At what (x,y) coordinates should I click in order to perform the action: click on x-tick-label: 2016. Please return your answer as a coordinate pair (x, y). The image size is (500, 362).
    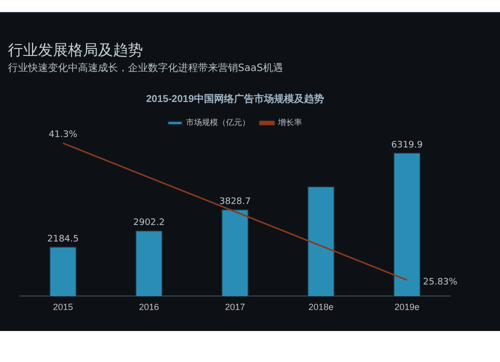
    Looking at the image, I should click on (149, 307).